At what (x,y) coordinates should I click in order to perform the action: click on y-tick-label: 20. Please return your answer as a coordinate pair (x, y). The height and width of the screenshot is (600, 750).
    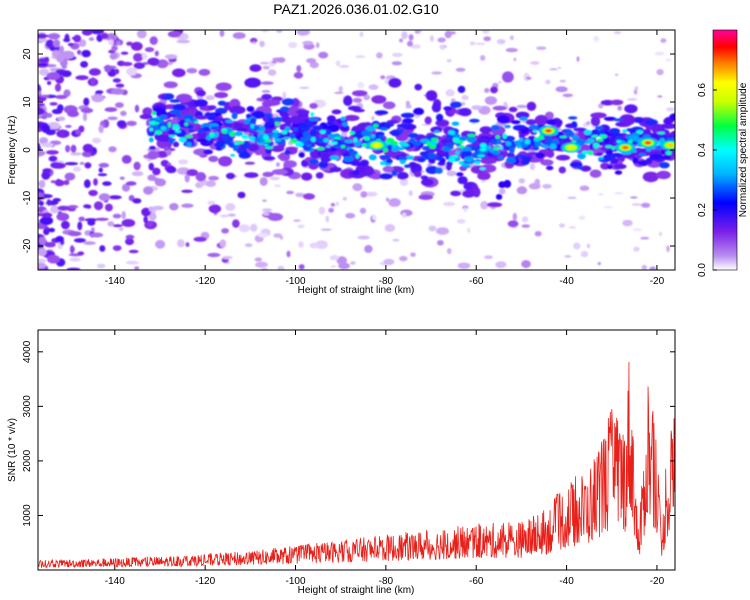
    Looking at the image, I should click on (27, 54).